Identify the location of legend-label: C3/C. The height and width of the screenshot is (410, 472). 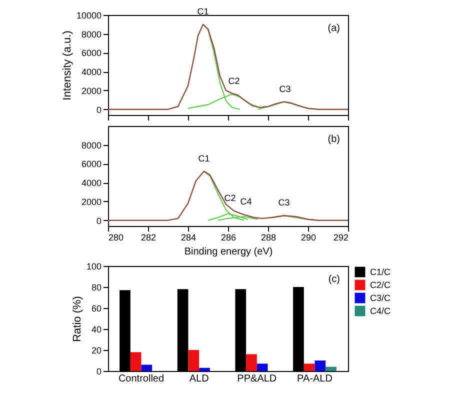
(381, 298).